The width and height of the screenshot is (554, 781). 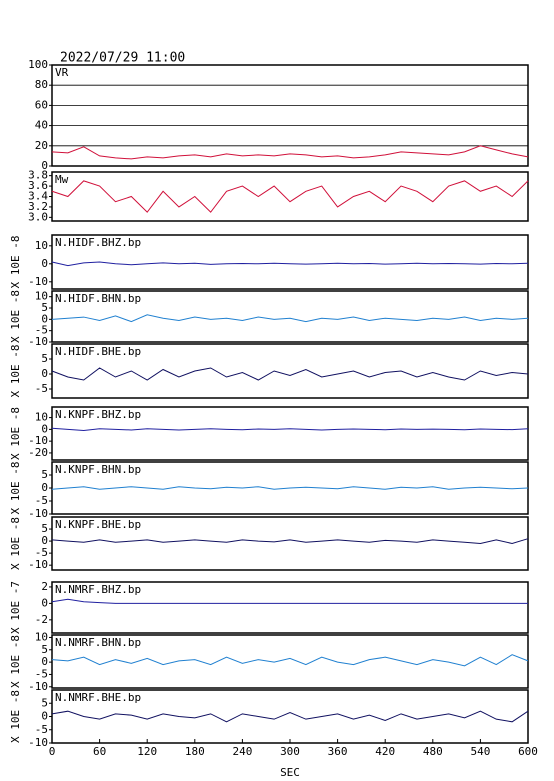 What do you see at coordinates (480, 751) in the screenshot?
I see `x-tick-label: 540` at bounding box center [480, 751].